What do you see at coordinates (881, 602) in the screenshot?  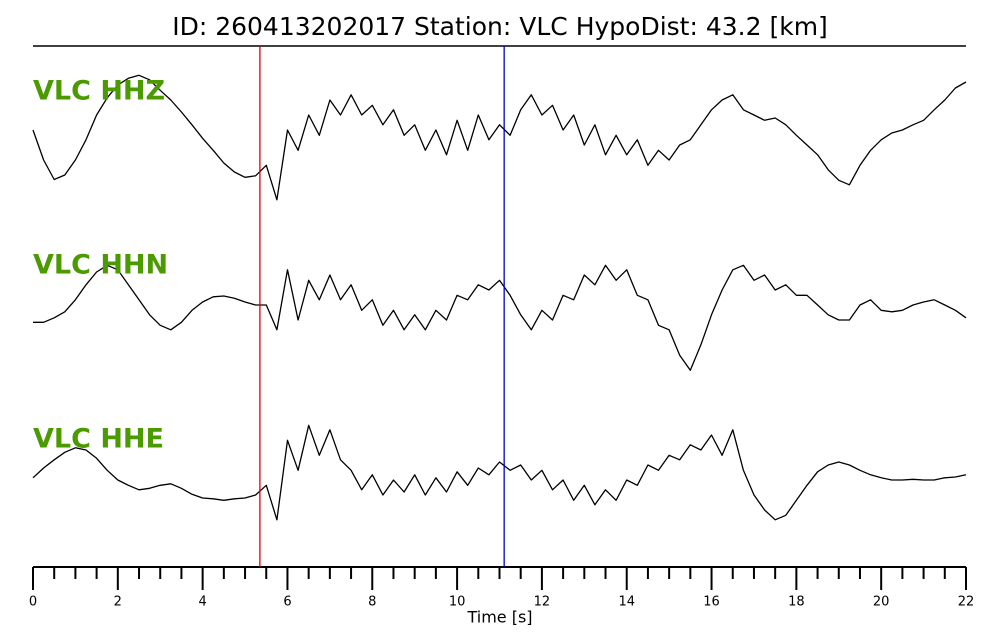 I see `x-tick-label: 20` at bounding box center [881, 602].